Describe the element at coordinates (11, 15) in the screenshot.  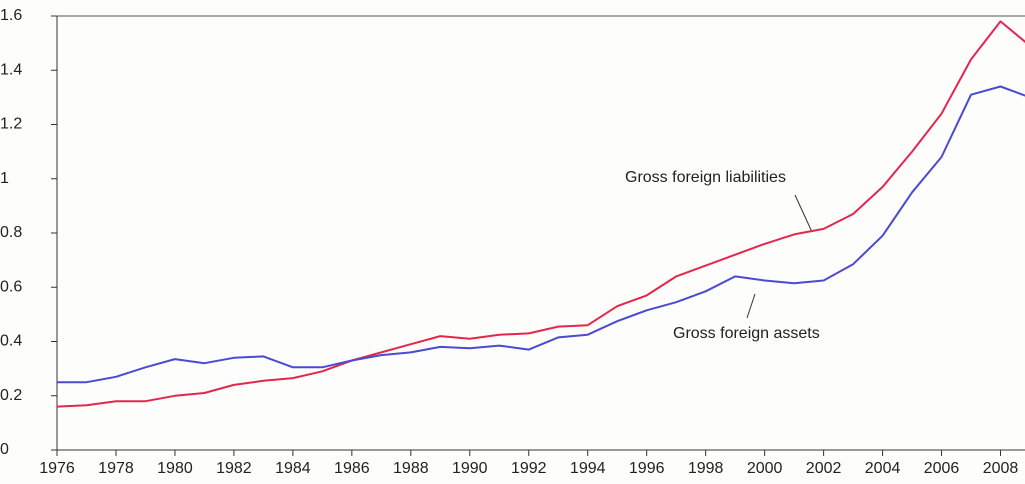
I see `y-tick-label: 1.6` at that location.